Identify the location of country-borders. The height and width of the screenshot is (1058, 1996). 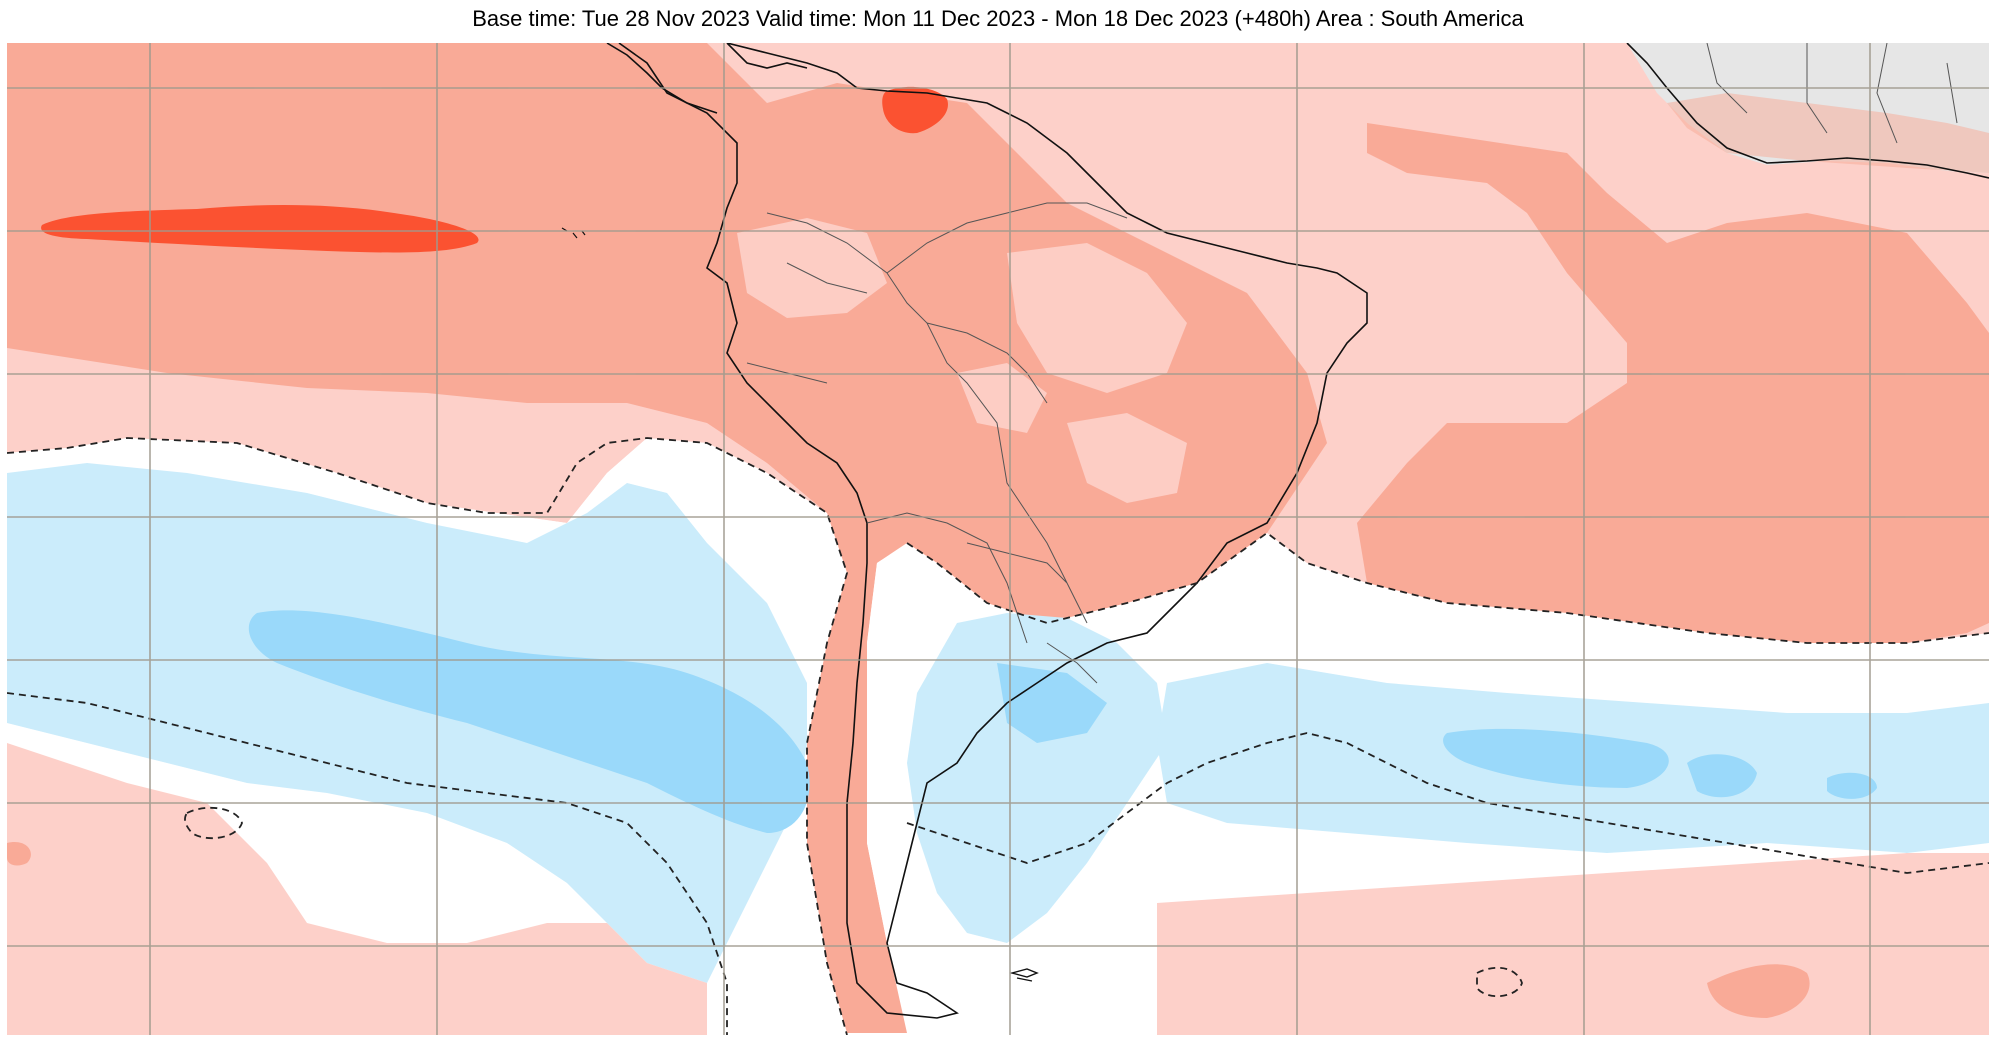
(937, 443).